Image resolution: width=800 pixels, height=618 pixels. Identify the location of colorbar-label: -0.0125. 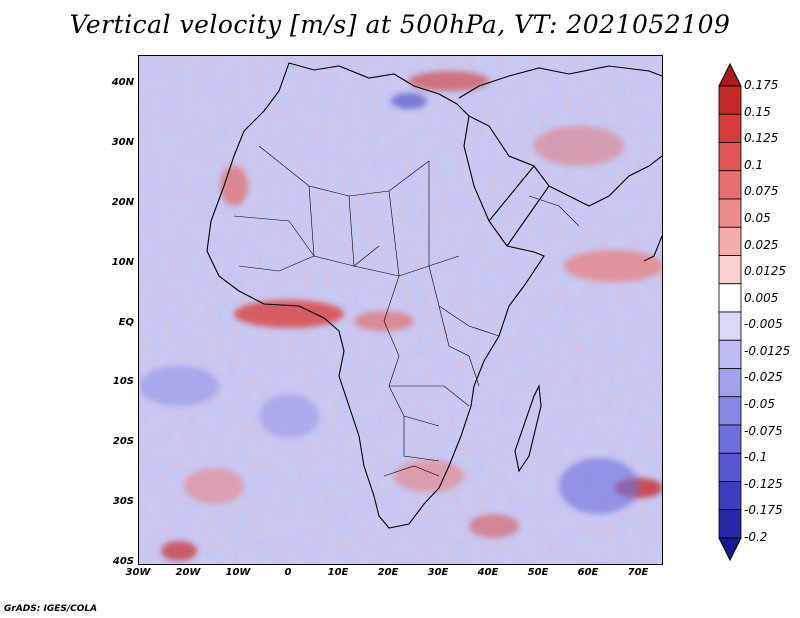
(767, 350).